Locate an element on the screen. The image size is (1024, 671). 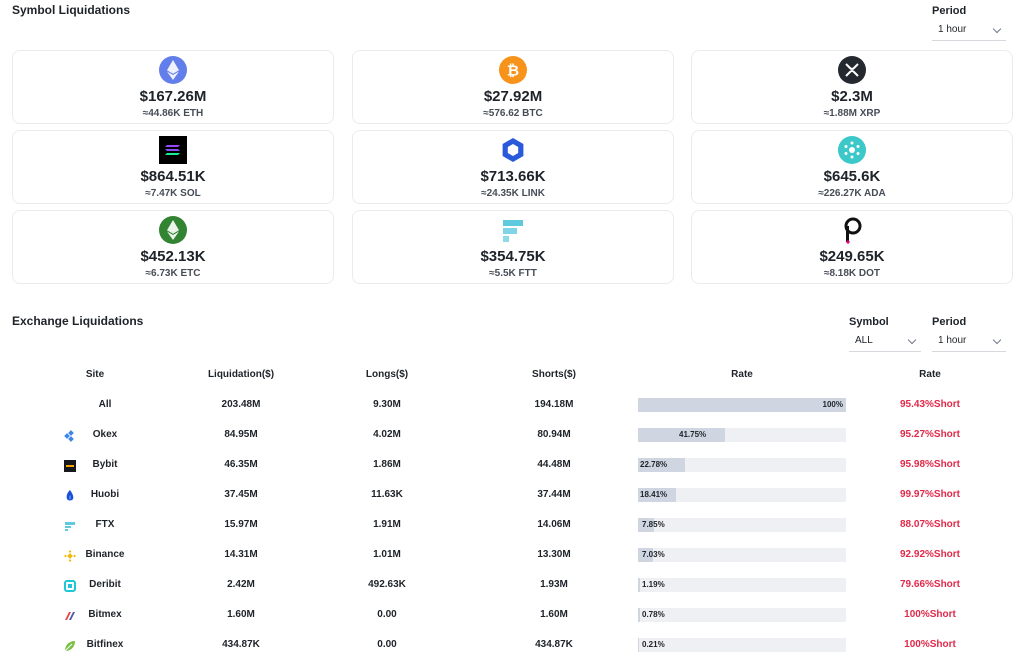
bybit-icon is located at coordinates (70, 465).